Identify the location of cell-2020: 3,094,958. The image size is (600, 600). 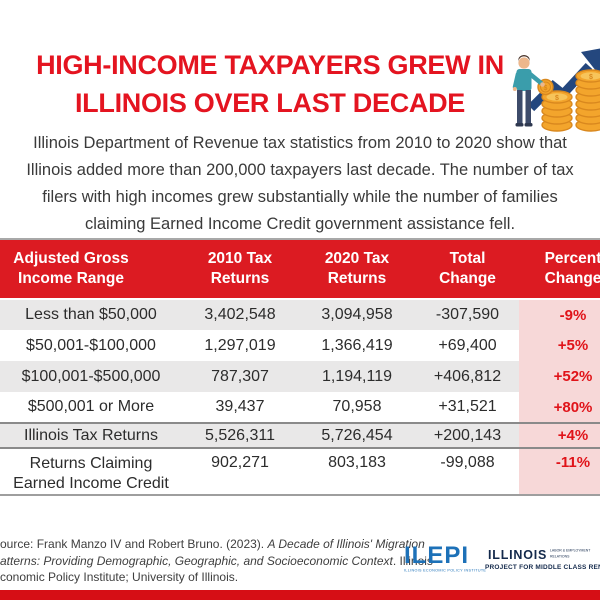
(357, 314).